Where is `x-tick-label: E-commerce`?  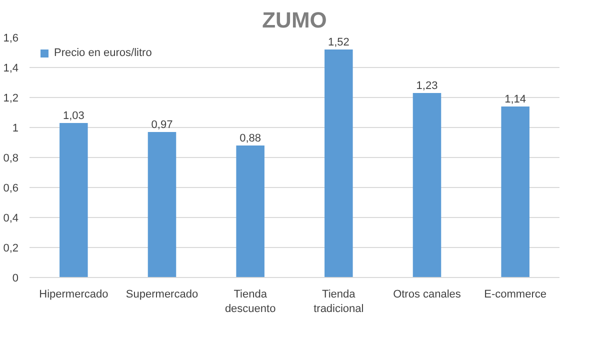 x-tick-label: E-commerce is located at coordinates (515, 294).